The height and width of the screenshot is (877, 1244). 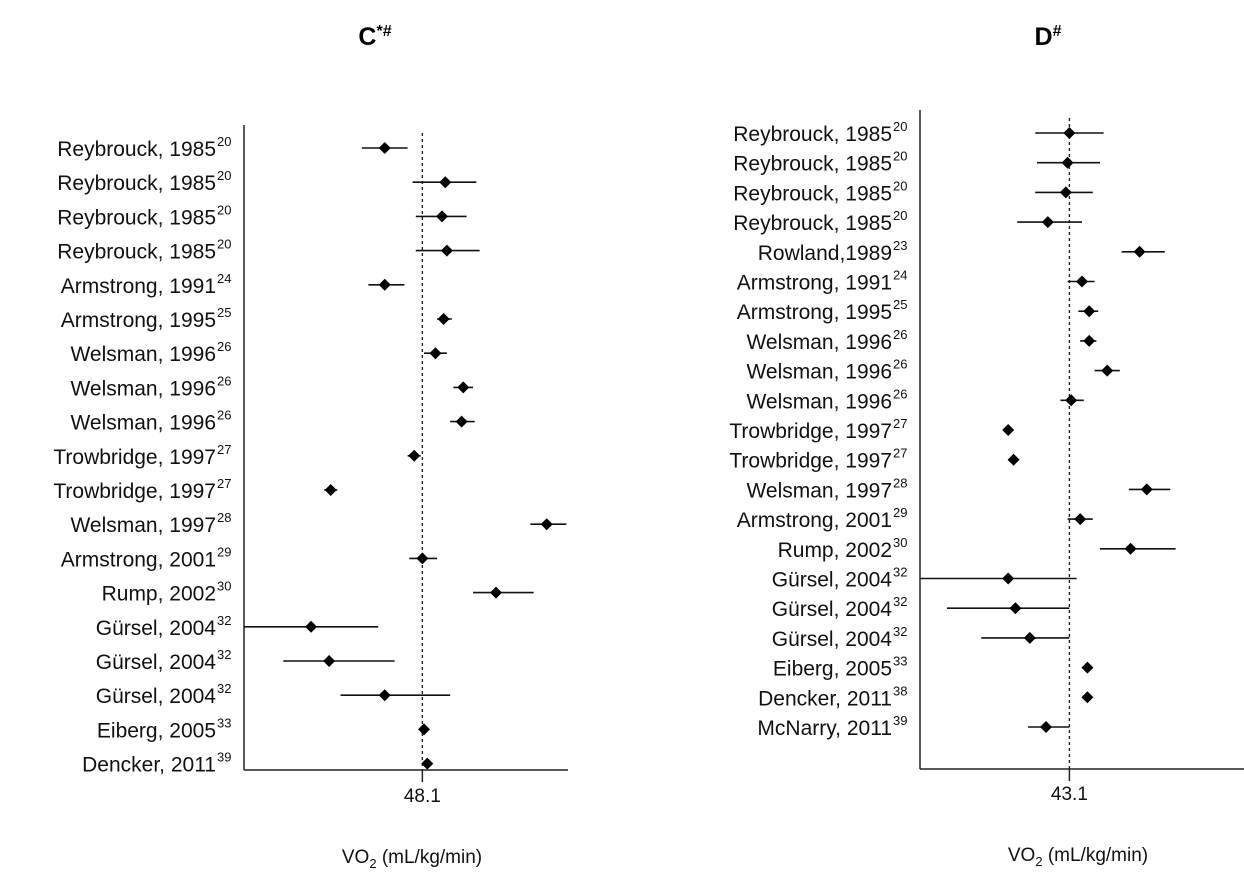 I want to click on study-label-text: Rowland,1989, so click(x=825, y=253).